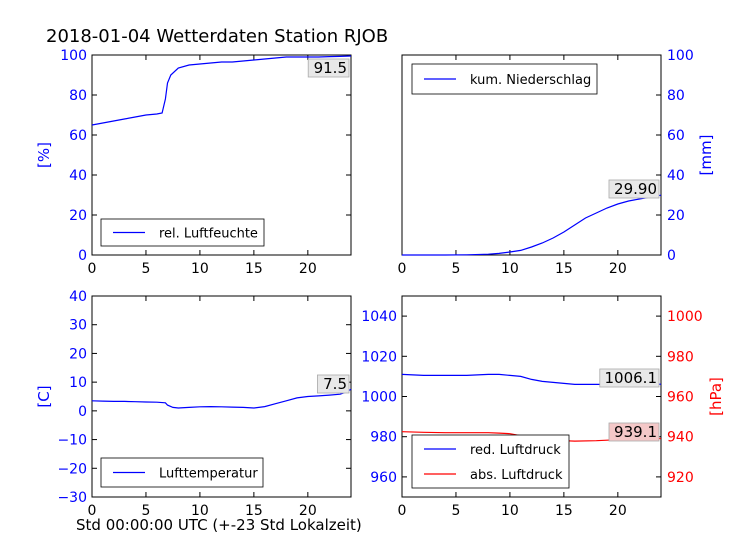 The width and height of the screenshot is (736, 552). What do you see at coordinates (383, 438) in the screenshot?
I see `y-tick-label: 980` at bounding box center [383, 438].